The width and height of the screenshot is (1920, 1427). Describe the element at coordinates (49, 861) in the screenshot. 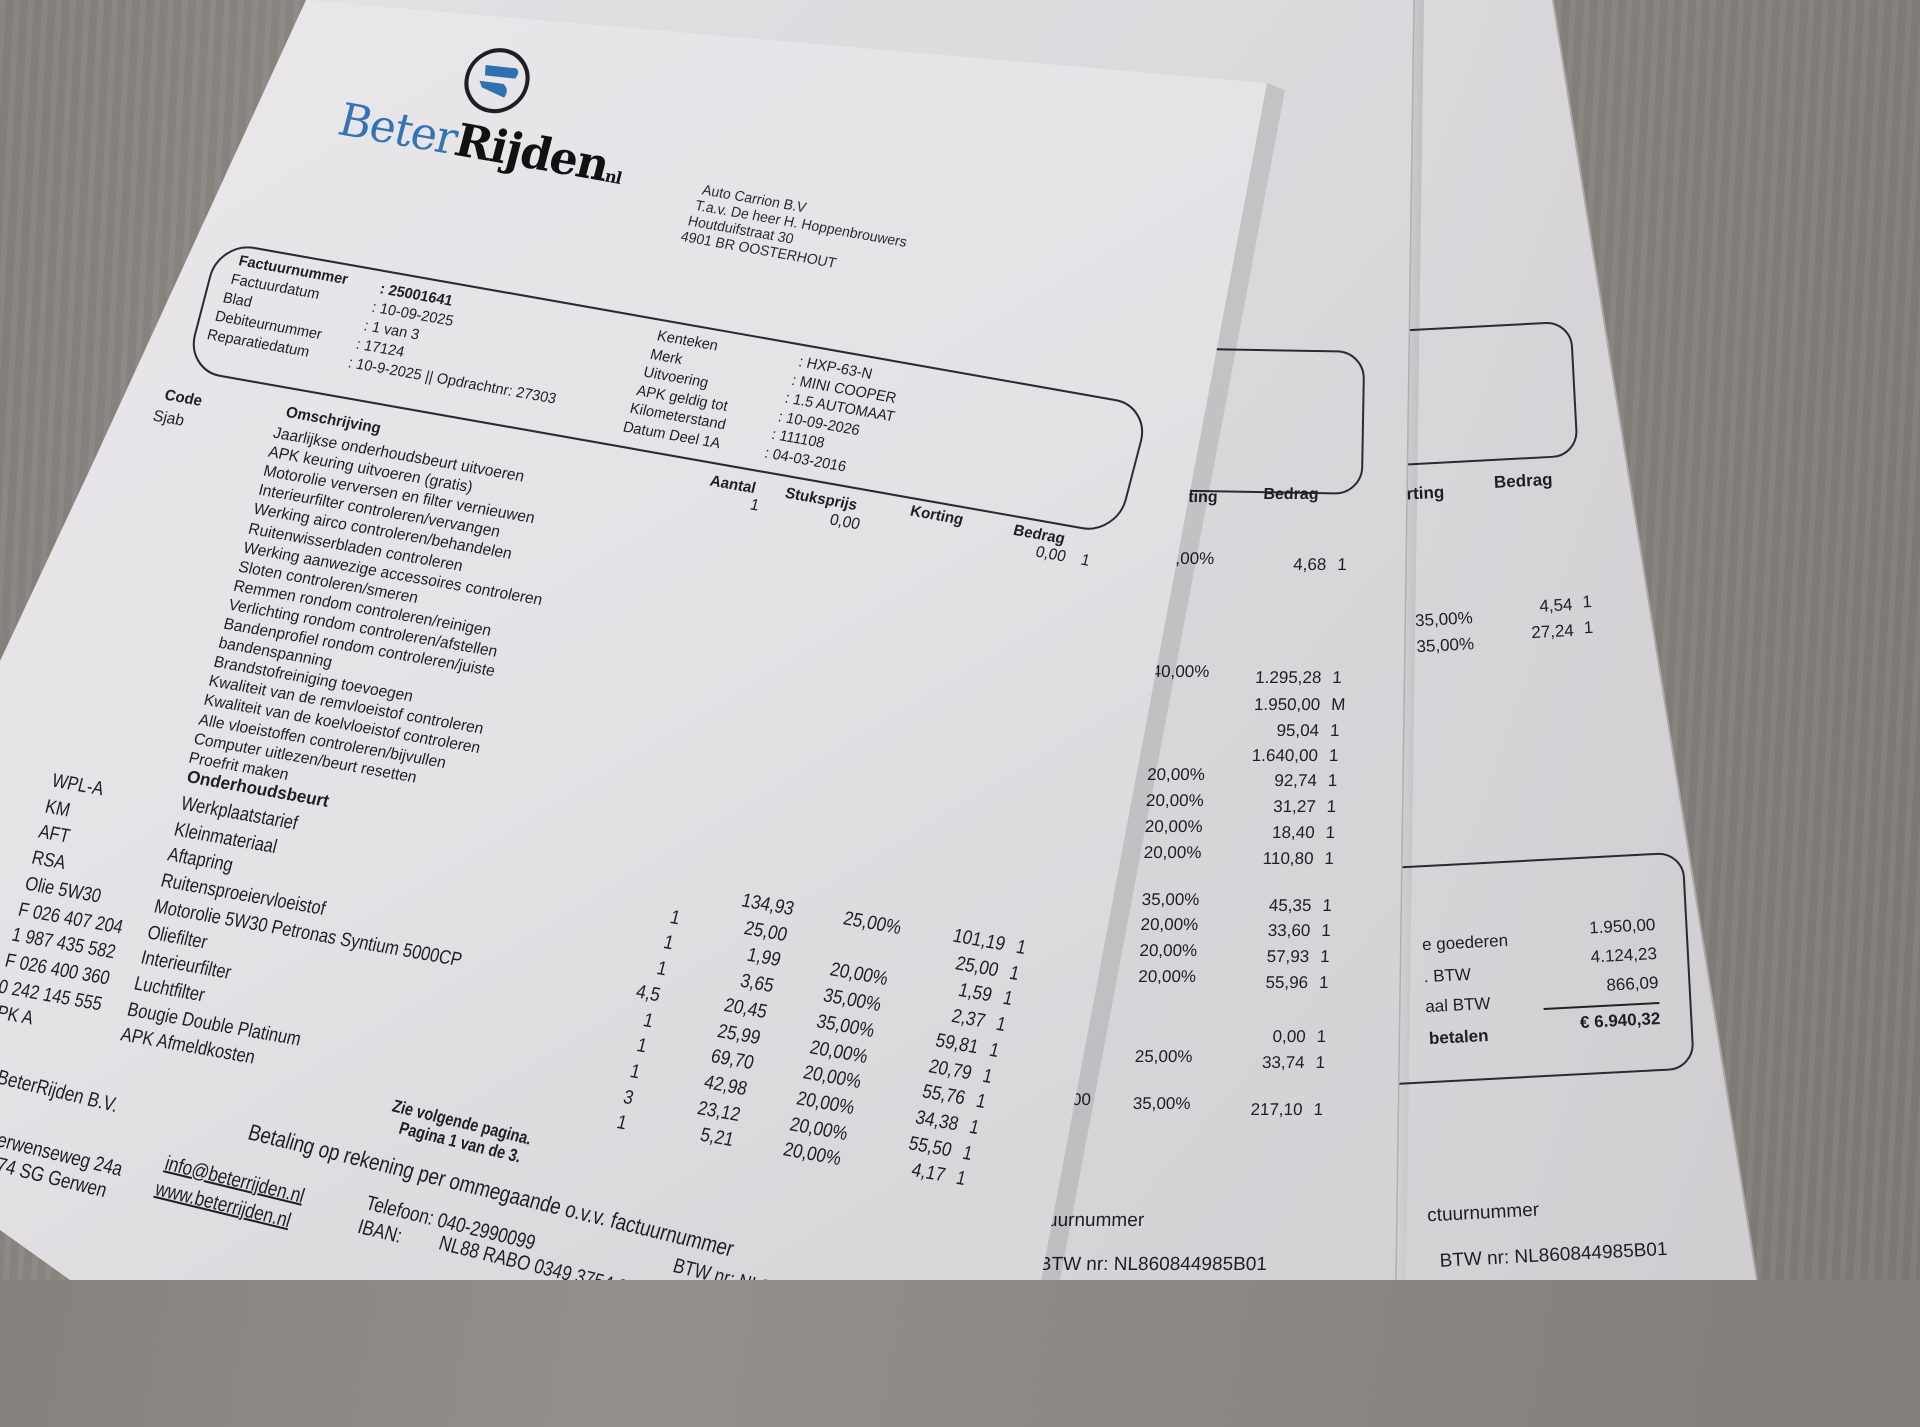

I see `item-code: RSA` at that location.